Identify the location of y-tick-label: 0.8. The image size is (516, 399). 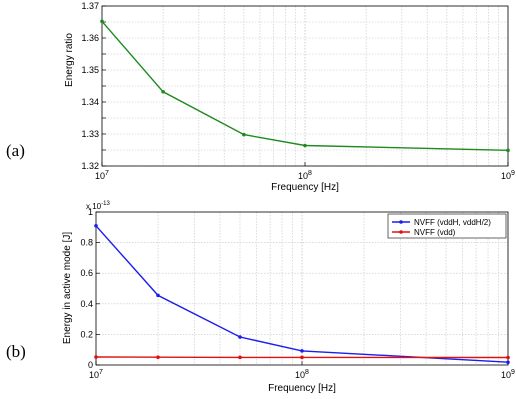
(86, 243).